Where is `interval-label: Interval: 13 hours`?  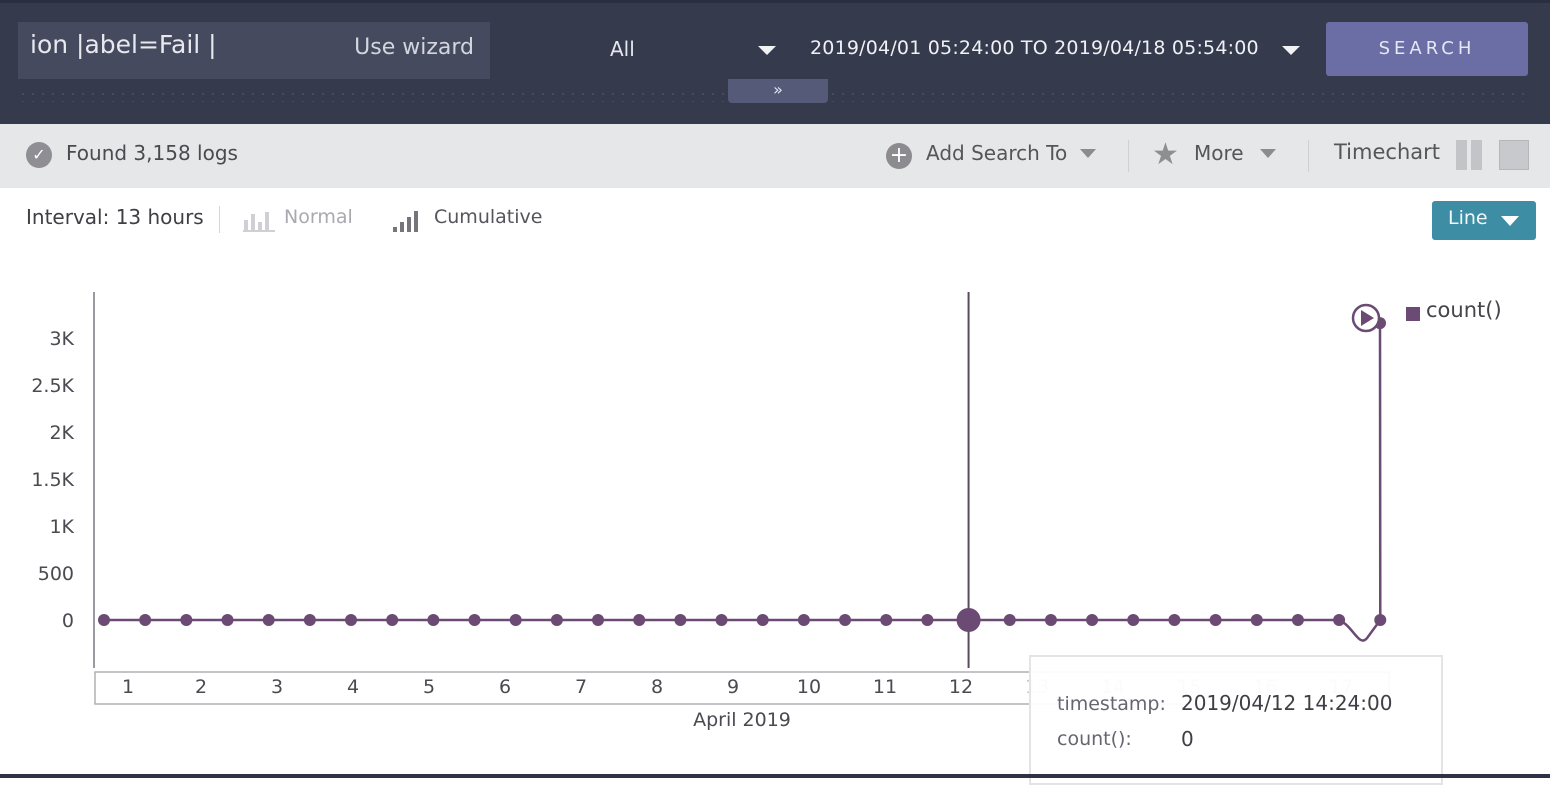
interval-label: Interval: 13 hours is located at coordinates (115, 217).